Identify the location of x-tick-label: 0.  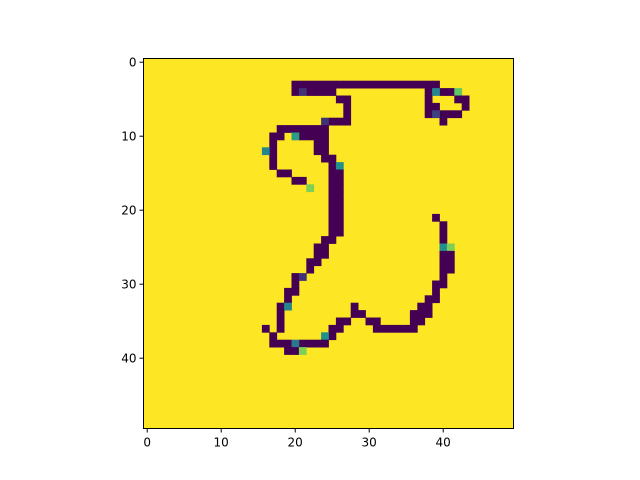
(147, 443).